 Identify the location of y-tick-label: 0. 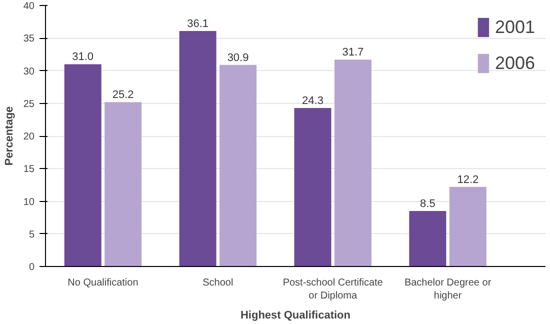
(31, 267).